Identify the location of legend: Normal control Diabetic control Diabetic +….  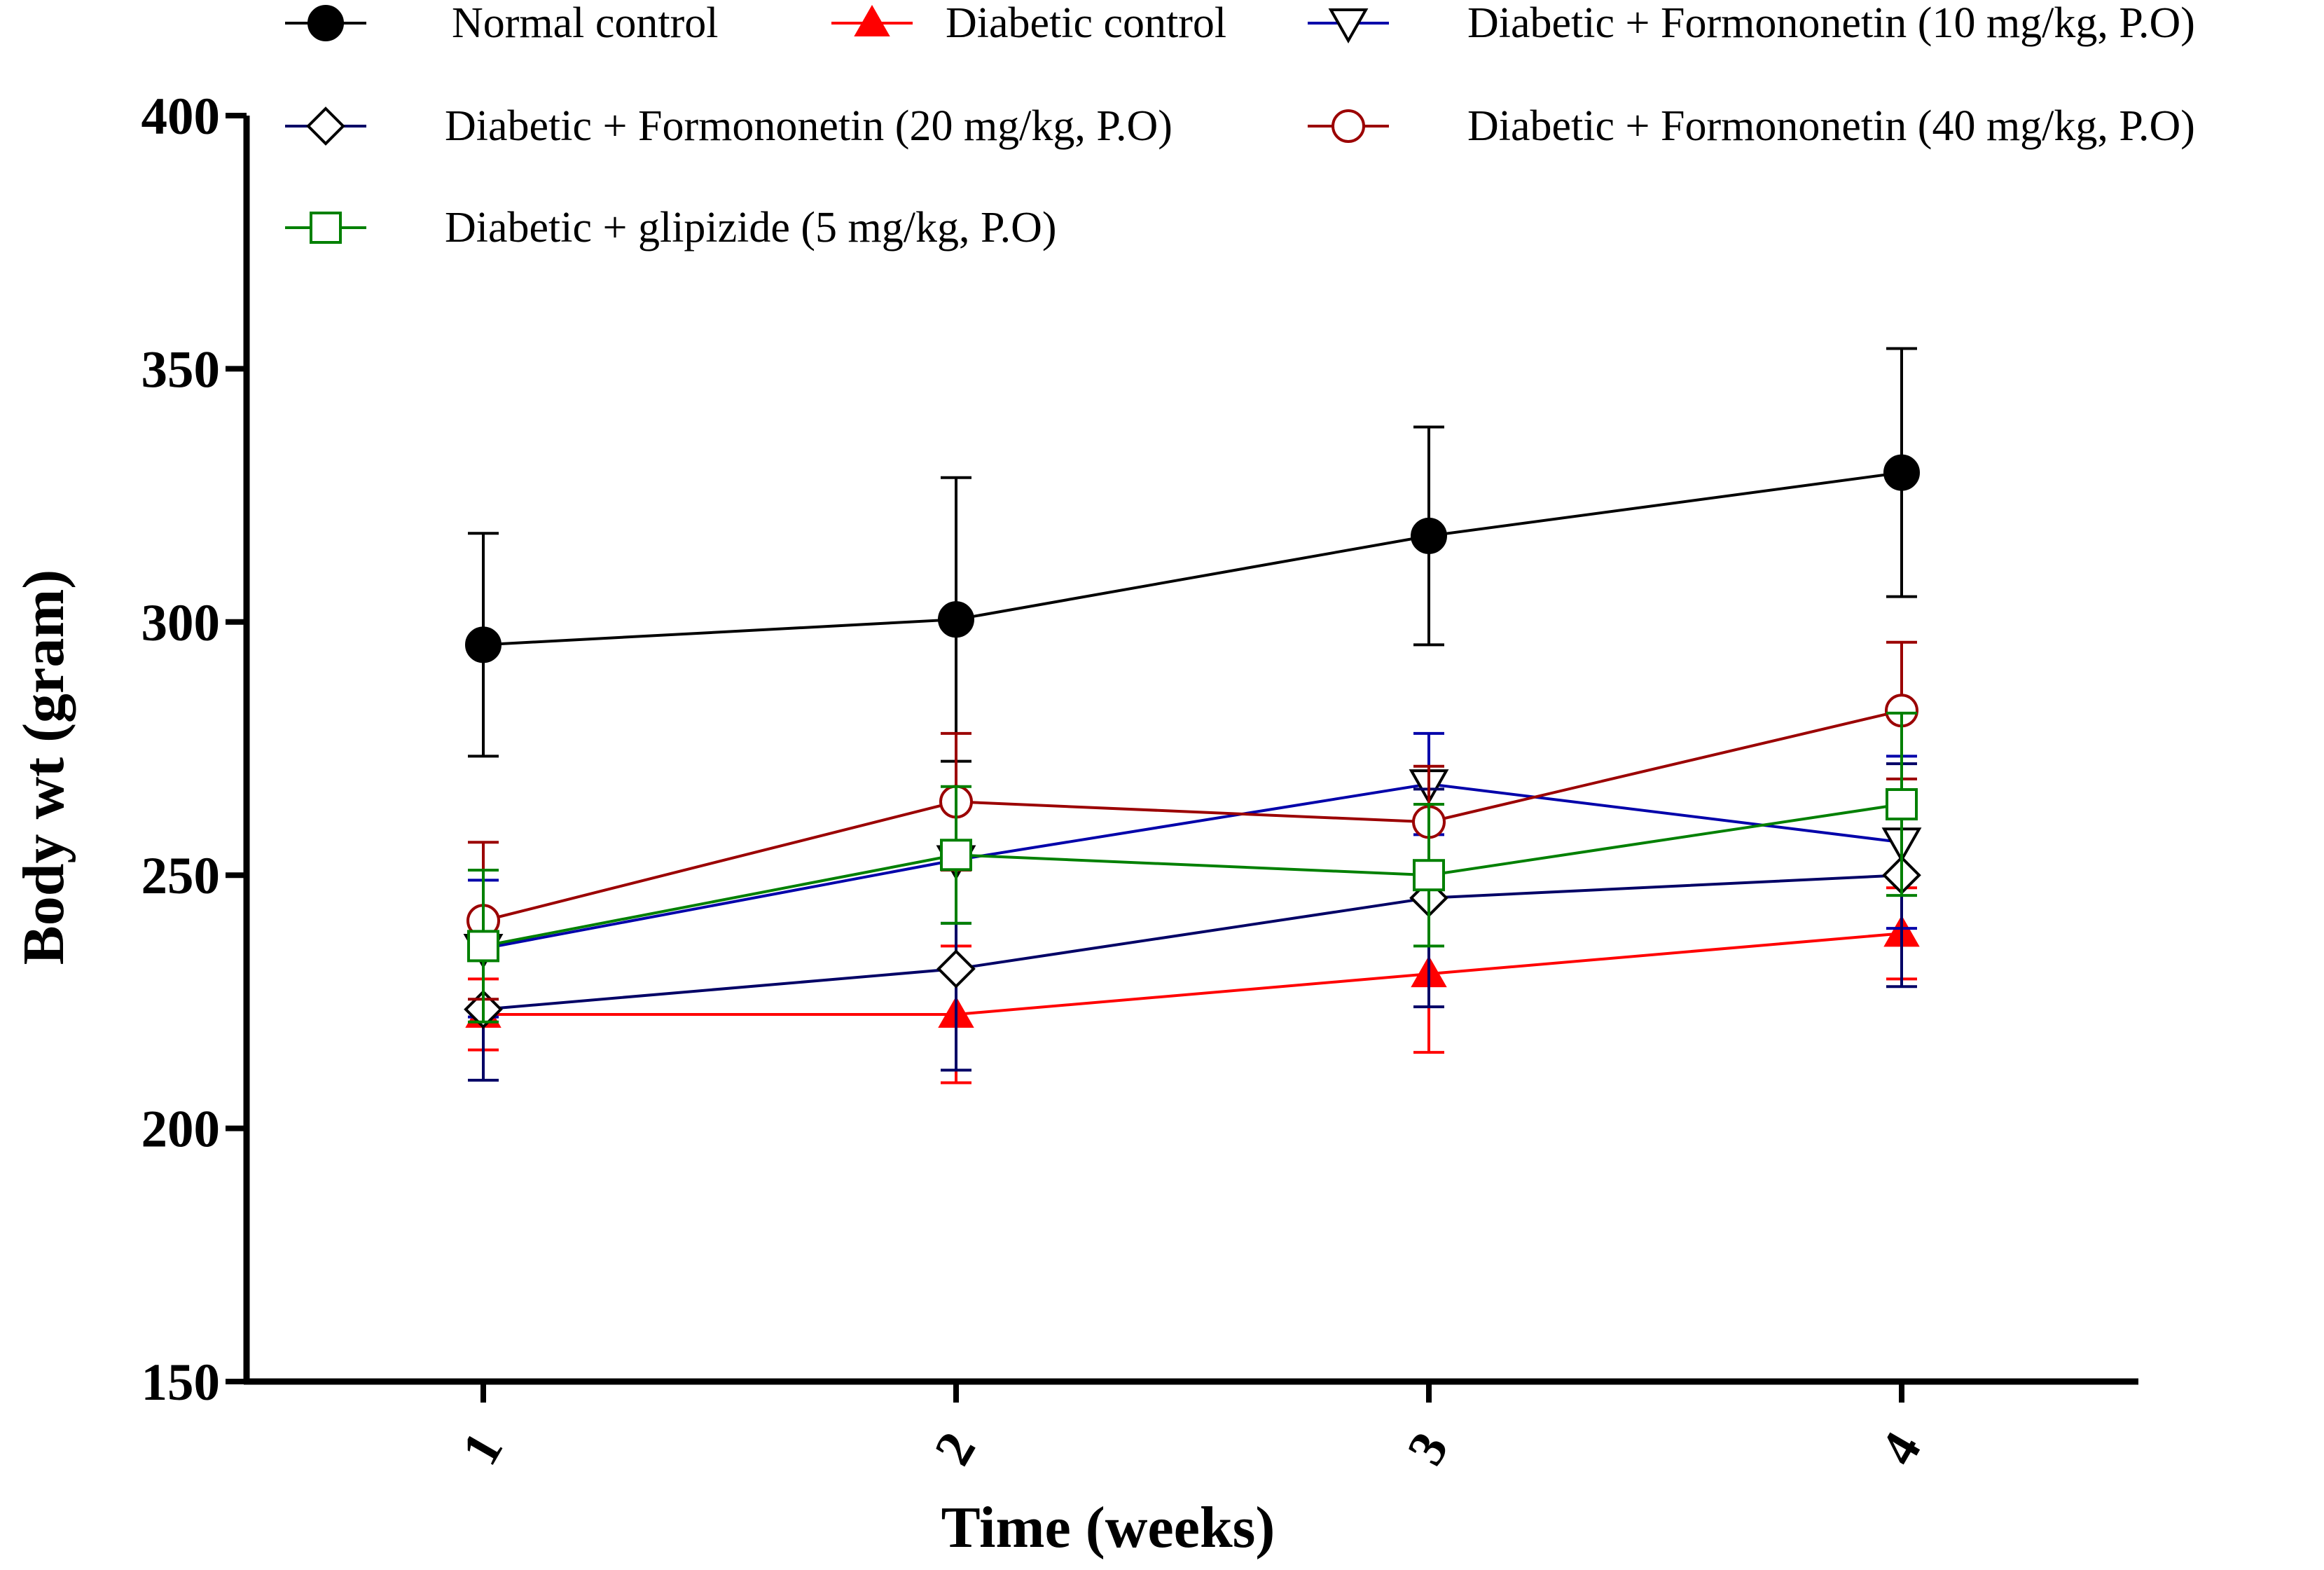
(1240, 126).